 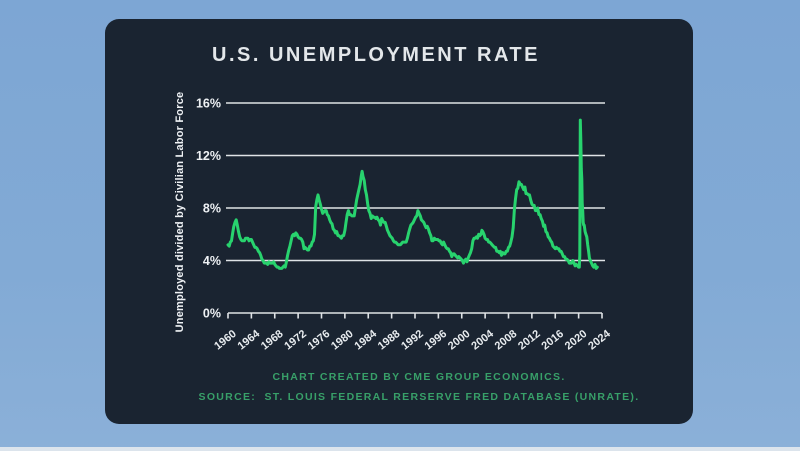 What do you see at coordinates (212, 261) in the screenshot?
I see `y-tick-label-4%: 4%` at bounding box center [212, 261].